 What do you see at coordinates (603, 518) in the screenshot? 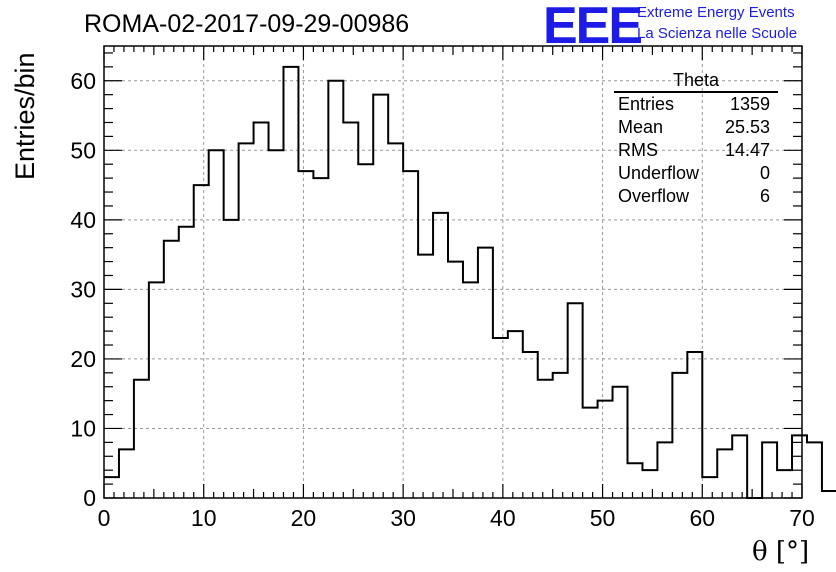
I see `x-tick-label: 50` at bounding box center [603, 518].